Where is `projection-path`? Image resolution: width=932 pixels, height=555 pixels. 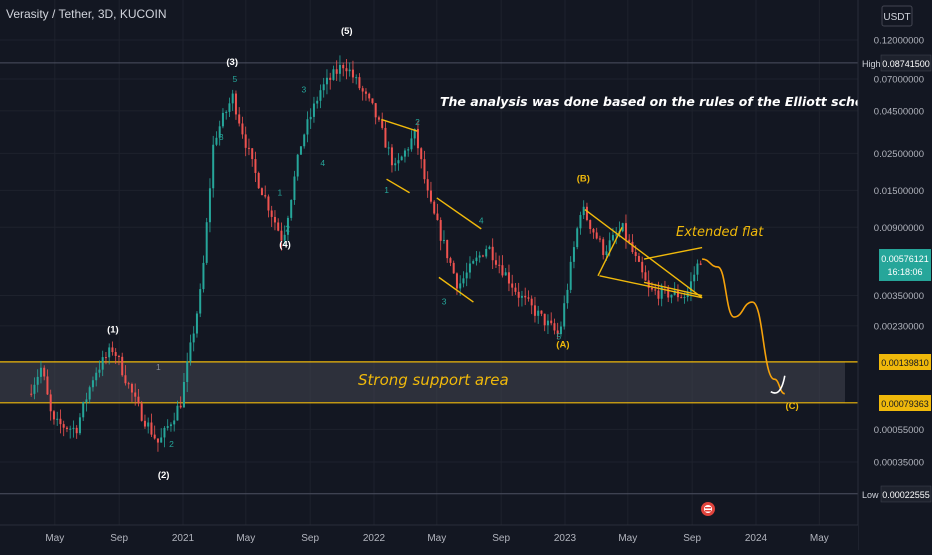 projection-path is located at coordinates (744, 326).